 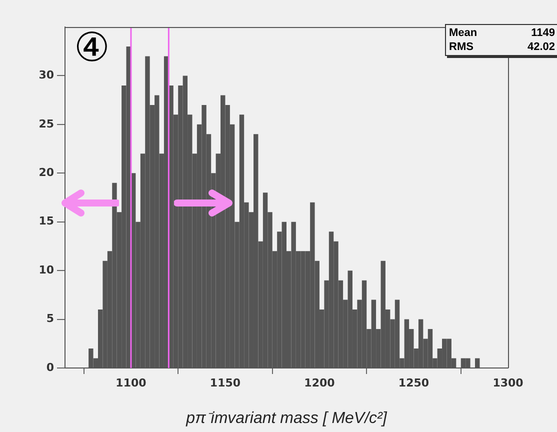 What do you see at coordinates (502, 33) in the screenshot?
I see `text: Mean 1149` at bounding box center [502, 33].